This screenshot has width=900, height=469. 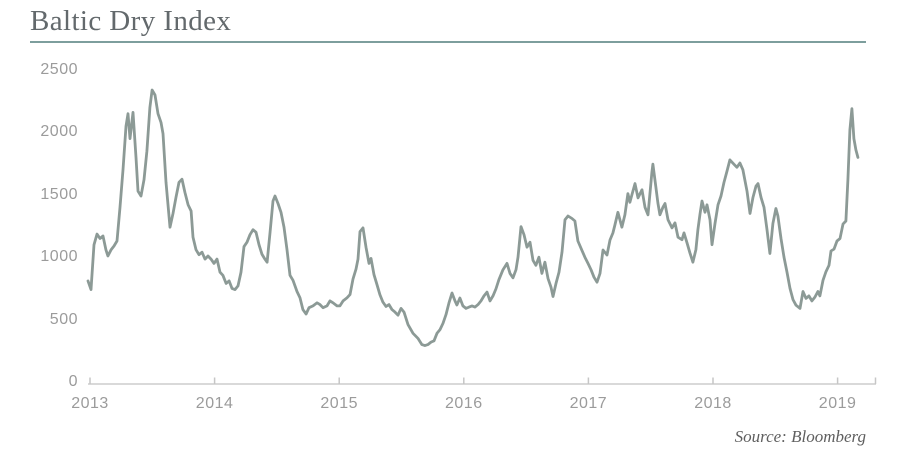 I want to click on x-tick-label: 2014, so click(x=214, y=403).